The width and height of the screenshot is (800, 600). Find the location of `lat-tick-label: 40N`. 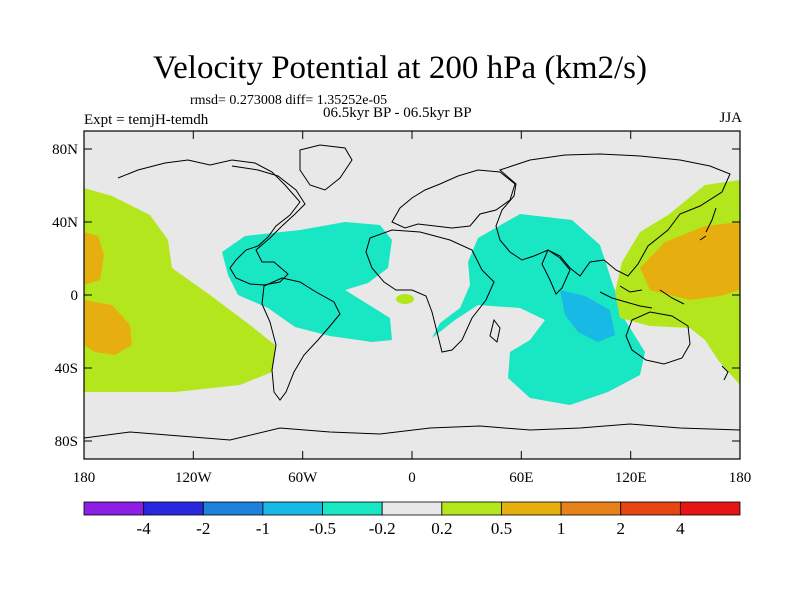

lat-tick-label: 40N is located at coordinates (65, 223).